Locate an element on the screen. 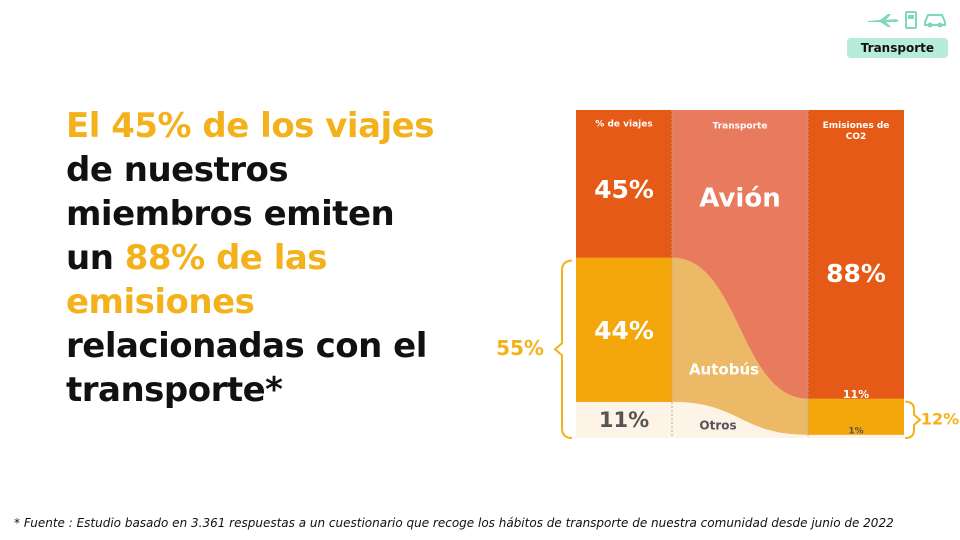  headline-line: transporte* is located at coordinates (174, 390).